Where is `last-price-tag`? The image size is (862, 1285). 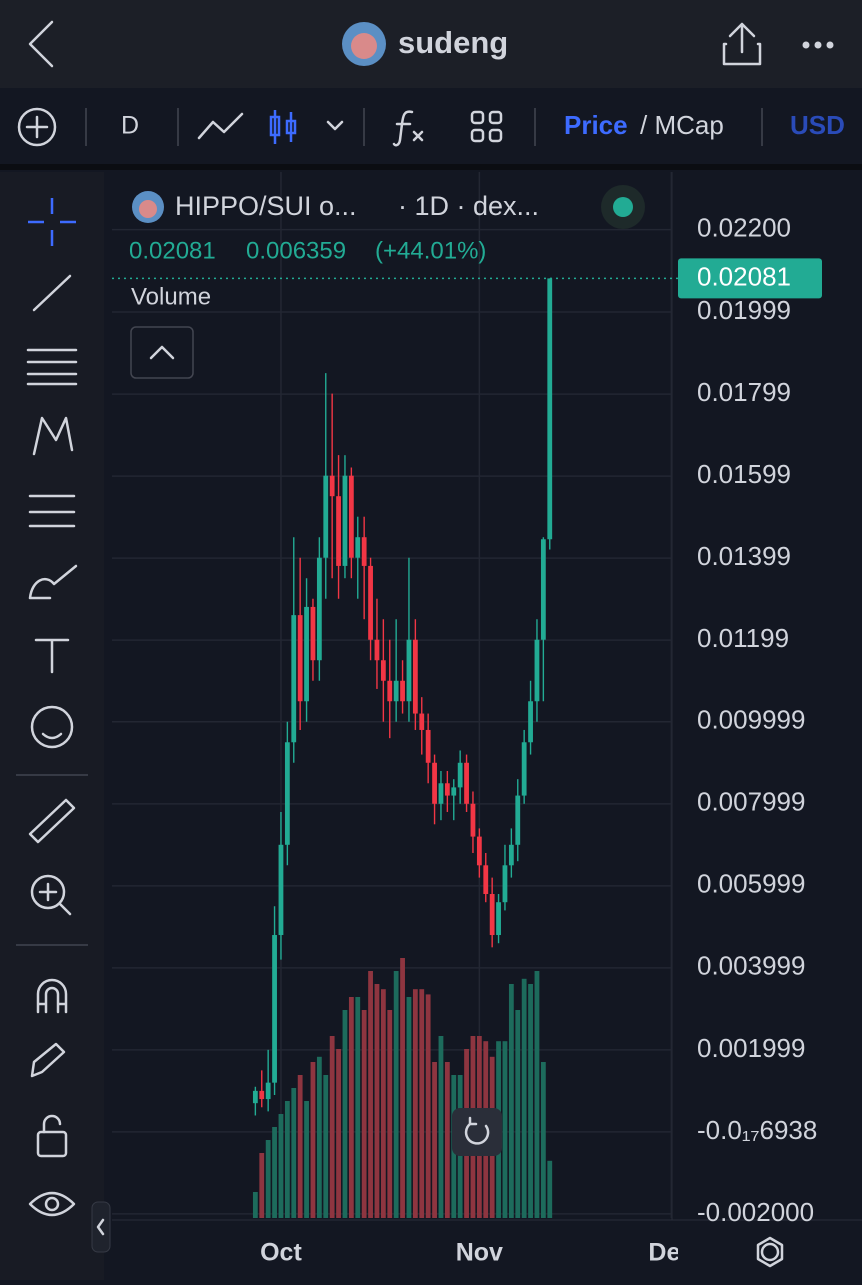 last-price-tag is located at coordinates (750, 278).